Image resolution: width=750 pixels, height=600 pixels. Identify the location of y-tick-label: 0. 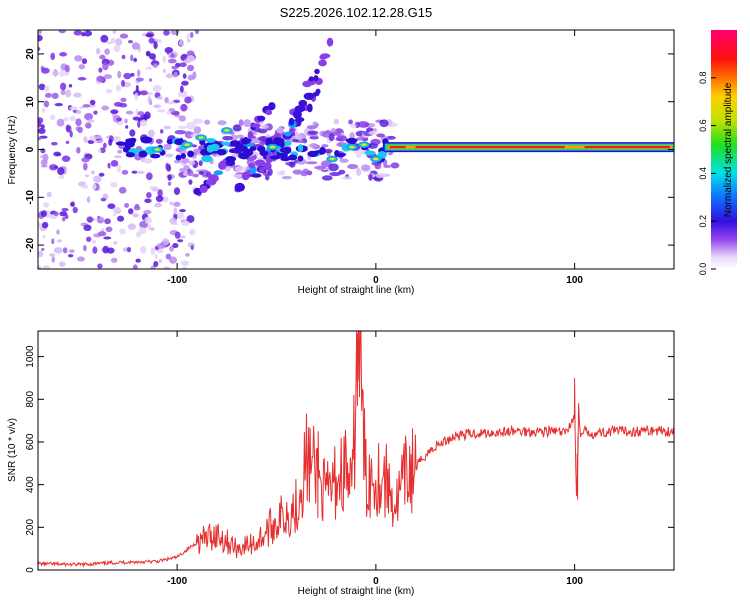
(30, 149).